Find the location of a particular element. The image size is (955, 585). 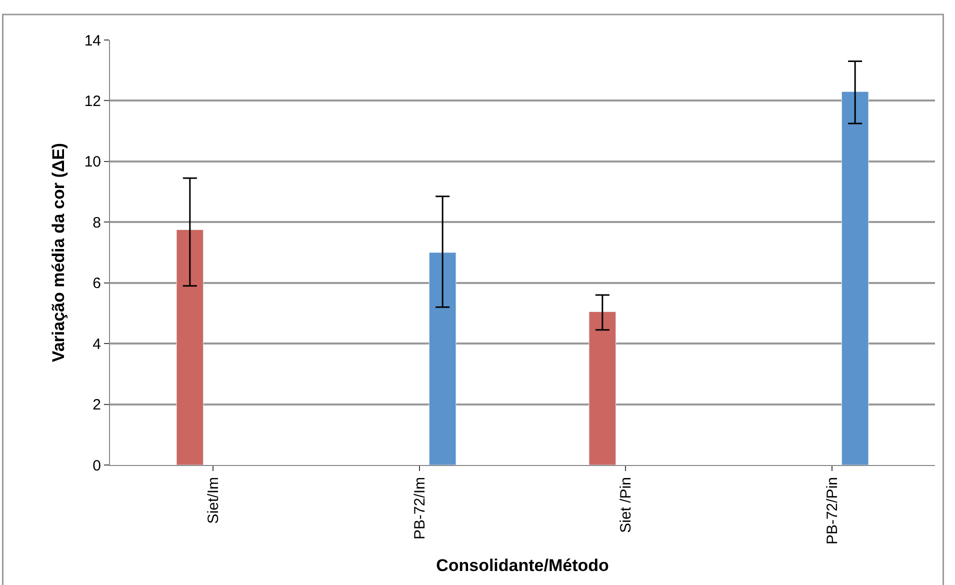

x-tick-label: PB-72/Pin is located at coordinates (832, 511).